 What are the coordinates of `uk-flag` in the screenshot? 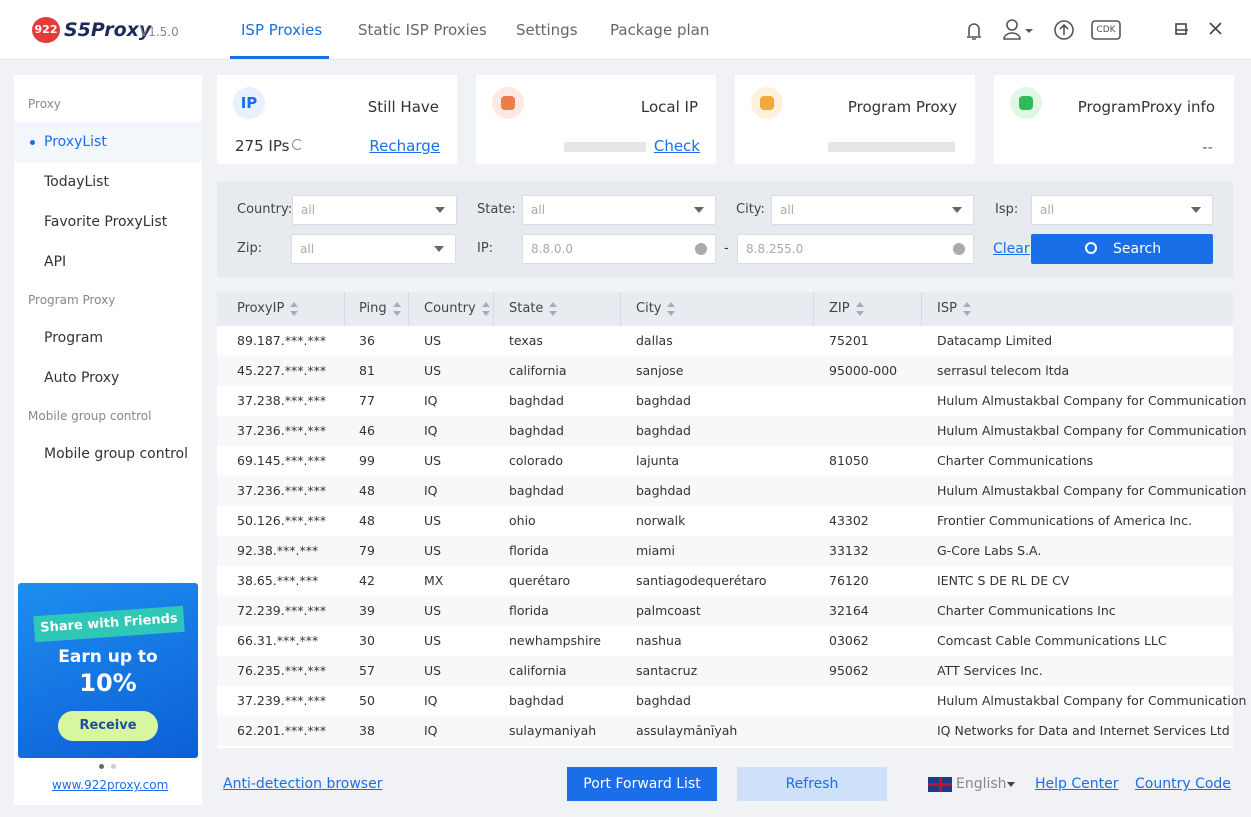 It's located at (940, 784).